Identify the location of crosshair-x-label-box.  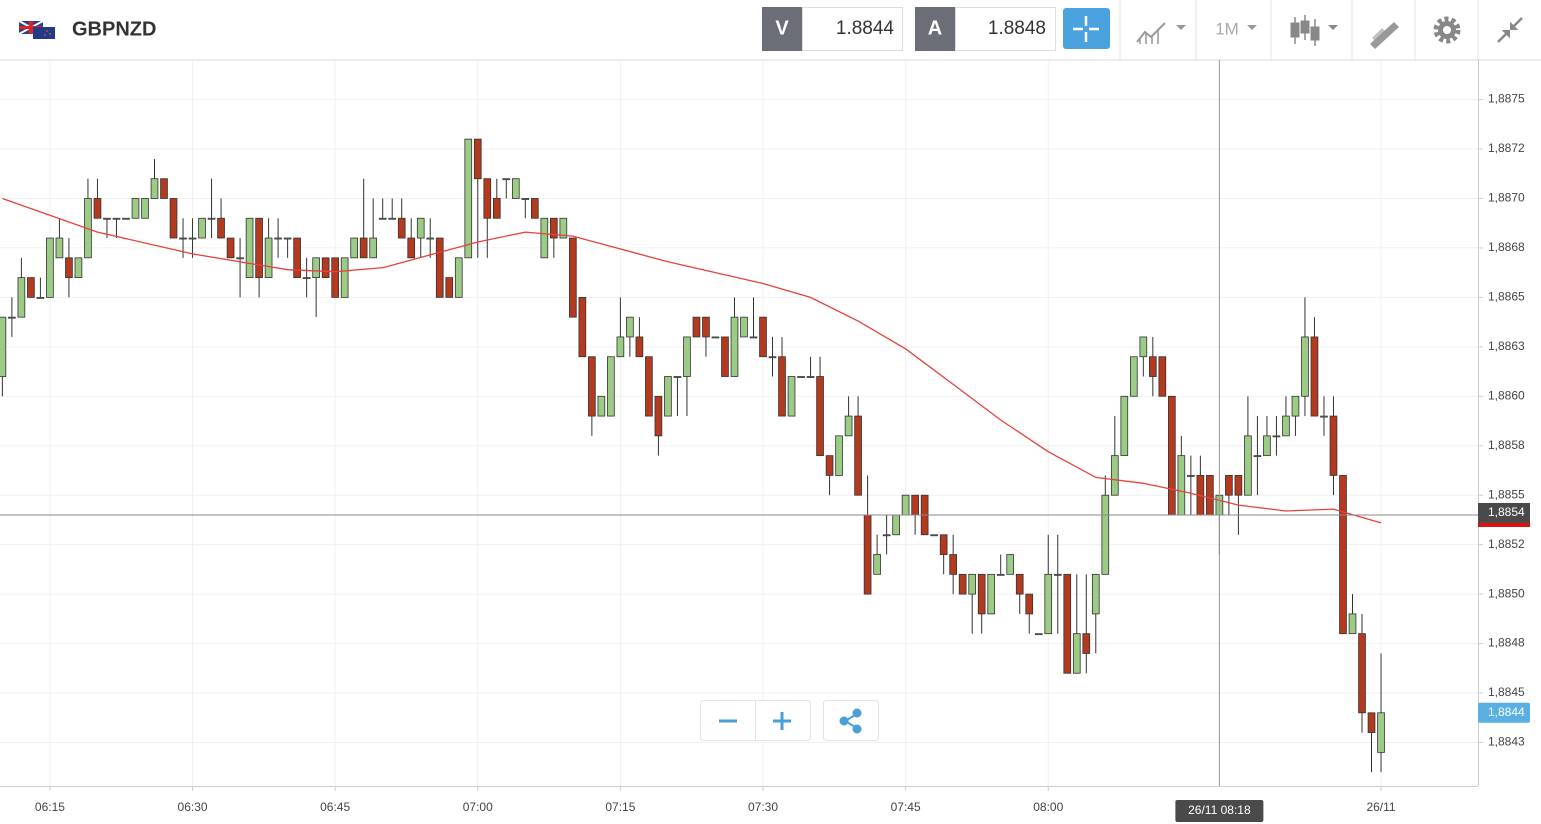
(1219, 811).